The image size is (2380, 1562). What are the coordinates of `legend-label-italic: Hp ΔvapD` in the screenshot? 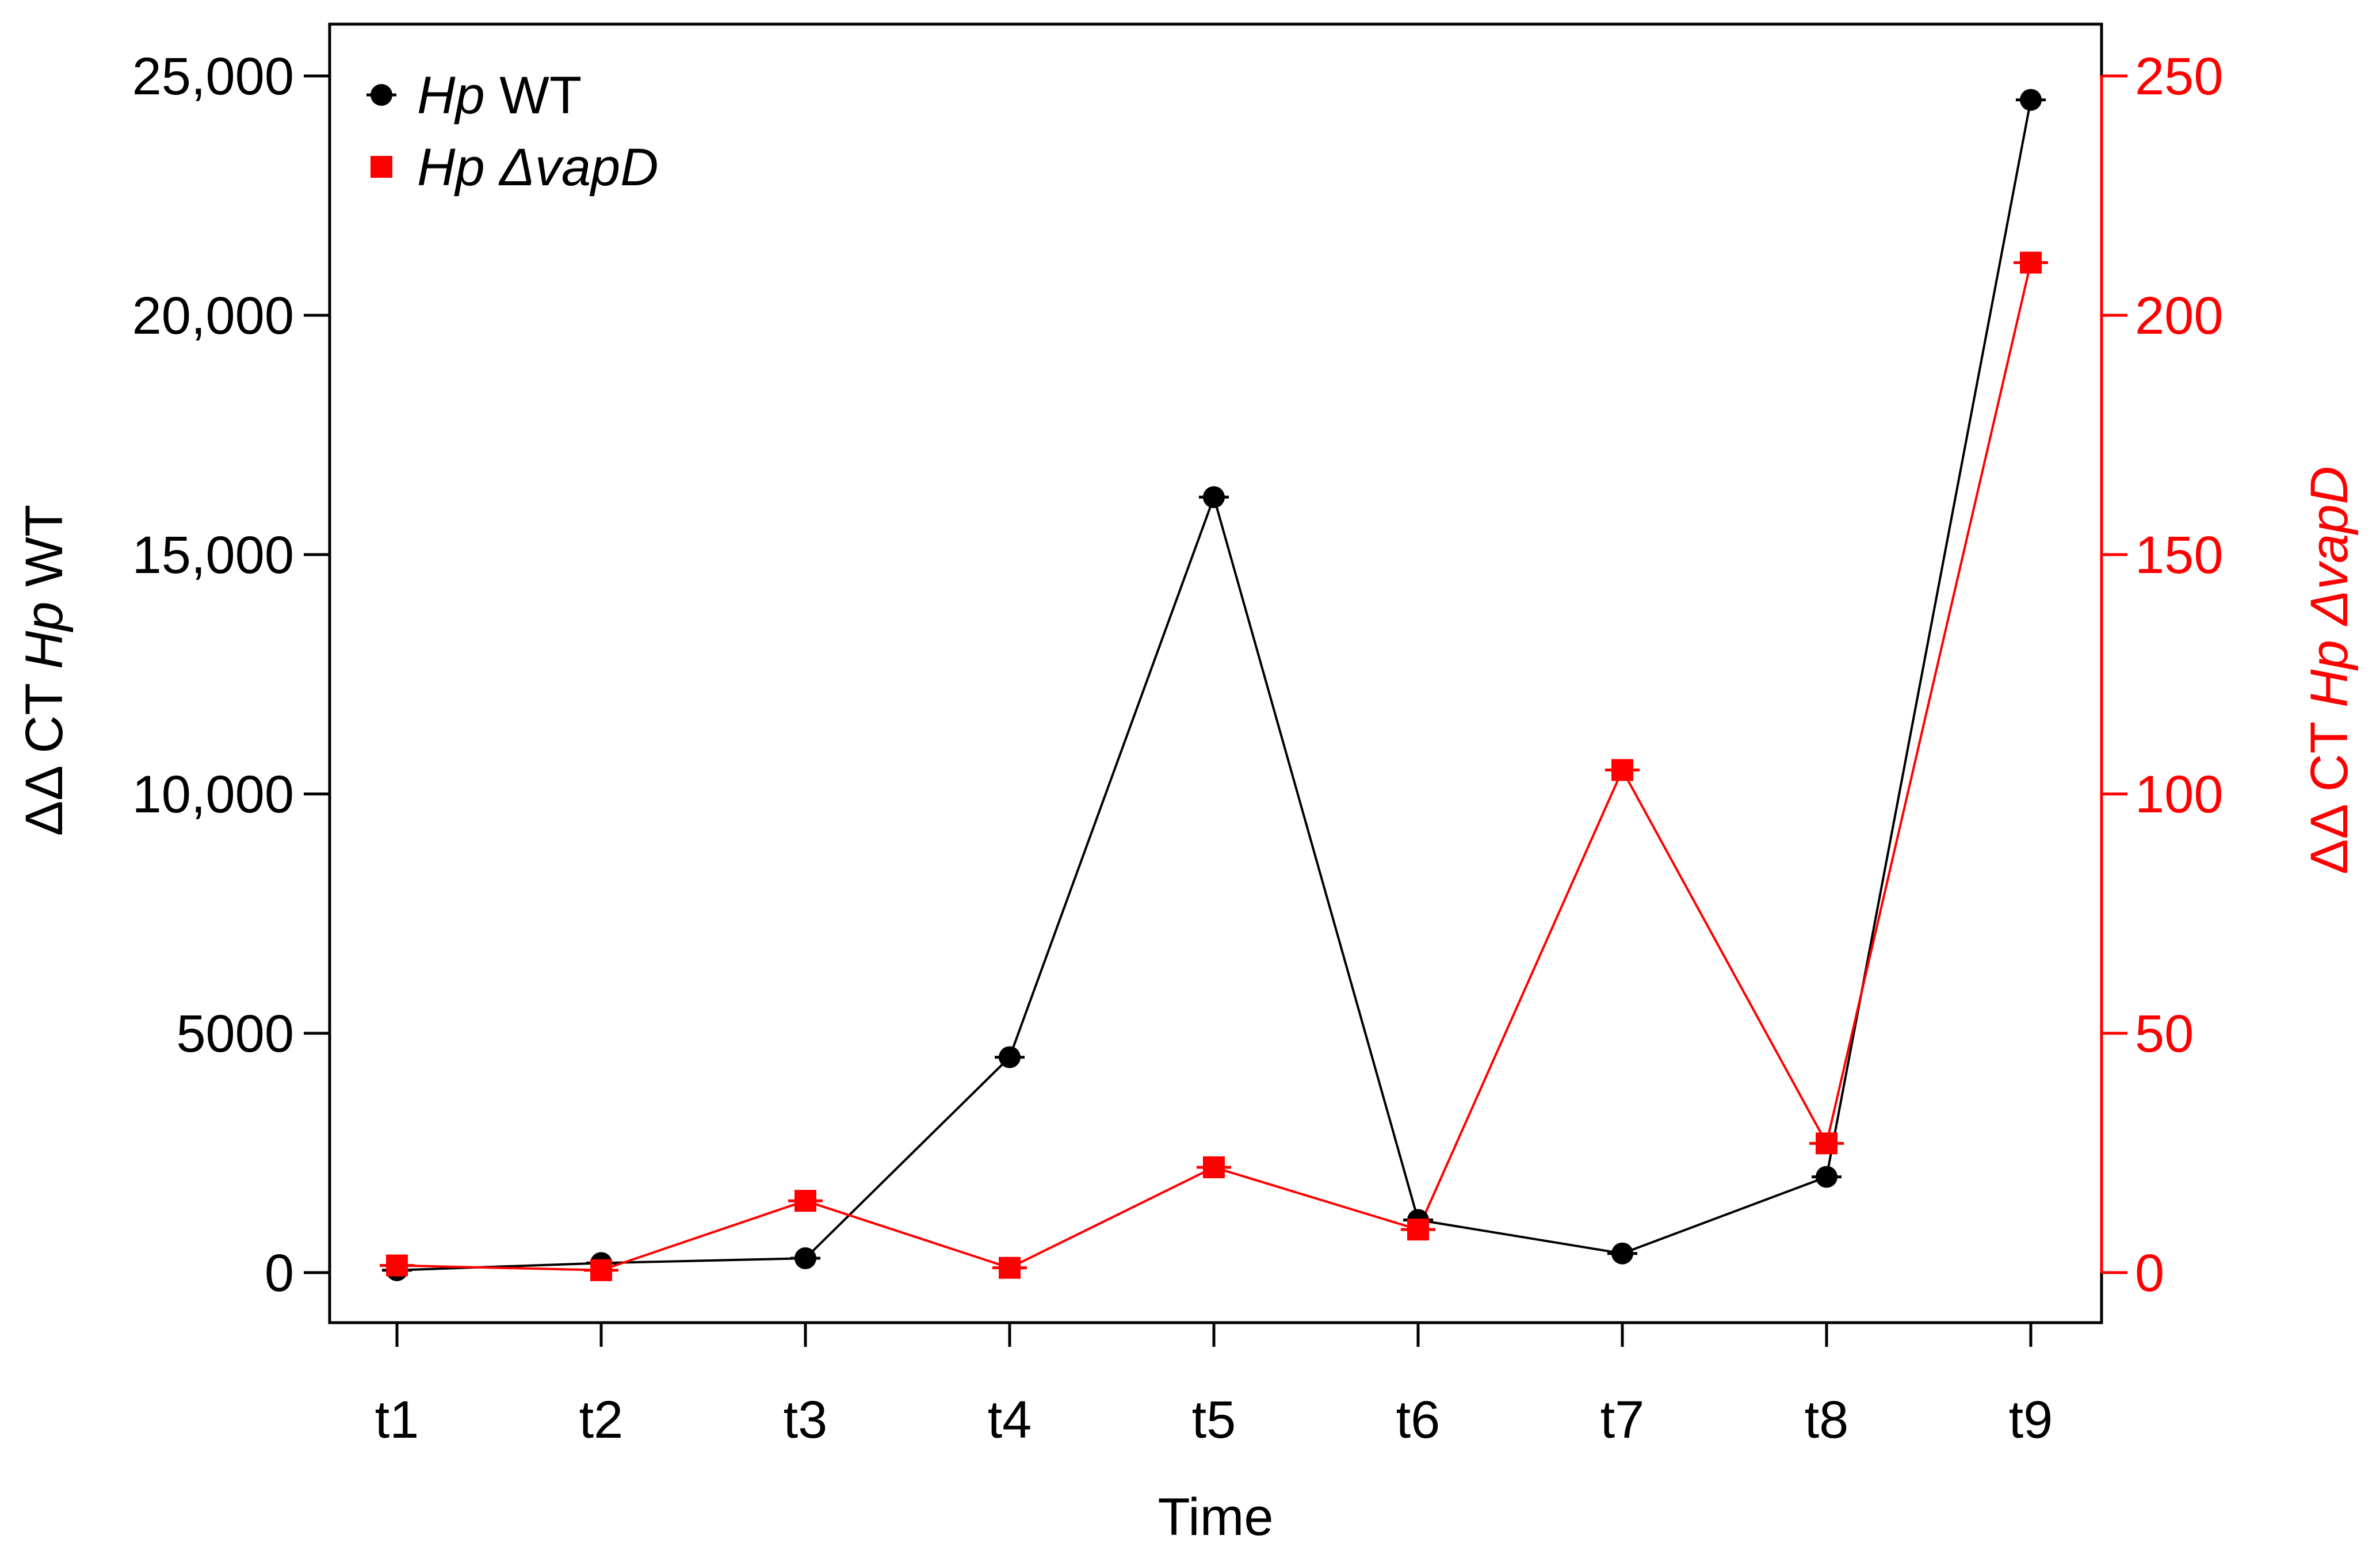 It's located at (538, 167).